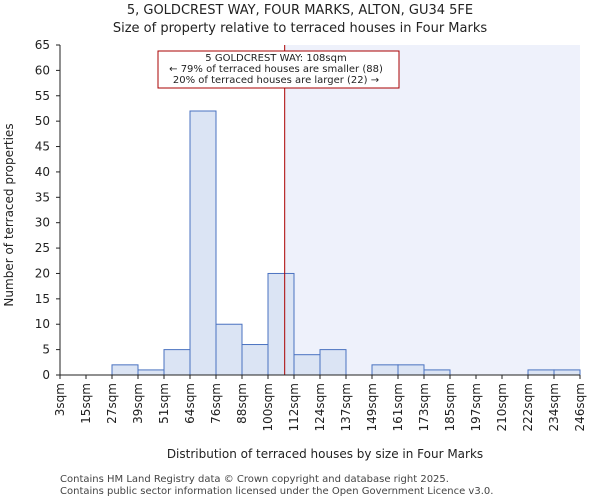 This screenshot has height=500, width=600. What do you see at coordinates (42, 197) in the screenshot?
I see `y-tick-label: 35` at bounding box center [42, 197].